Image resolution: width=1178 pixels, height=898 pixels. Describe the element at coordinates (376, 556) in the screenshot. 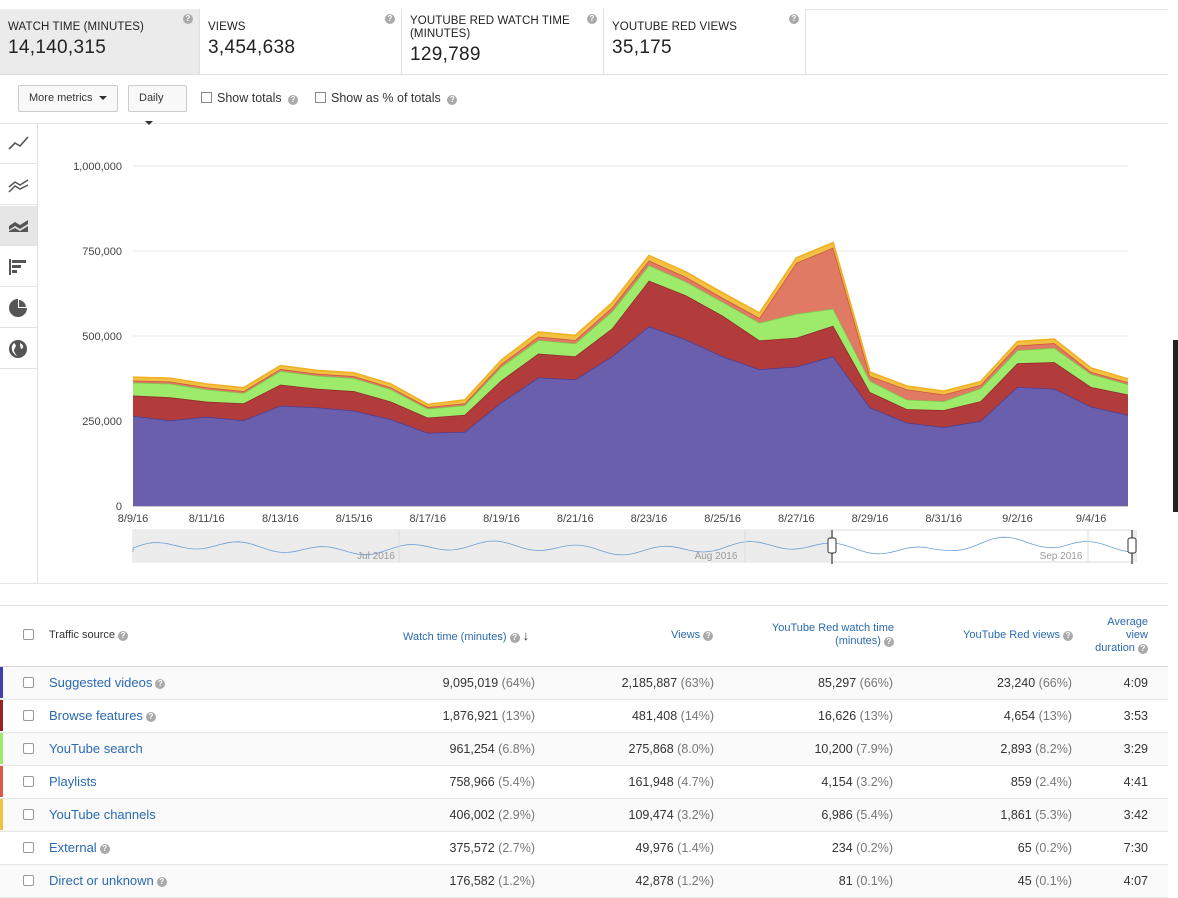

I see `navigator-month-label: Jul 2016` at that location.